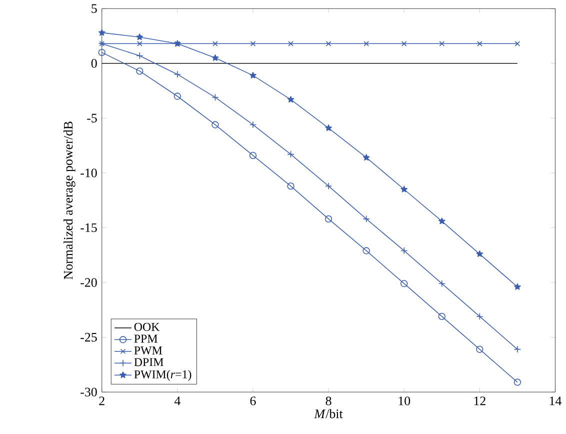 This screenshot has width=566, height=434. What do you see at coordinates (329, 401) in the screenshot?
I see `x-tick-label: 8` at bounding box center [329, 401].